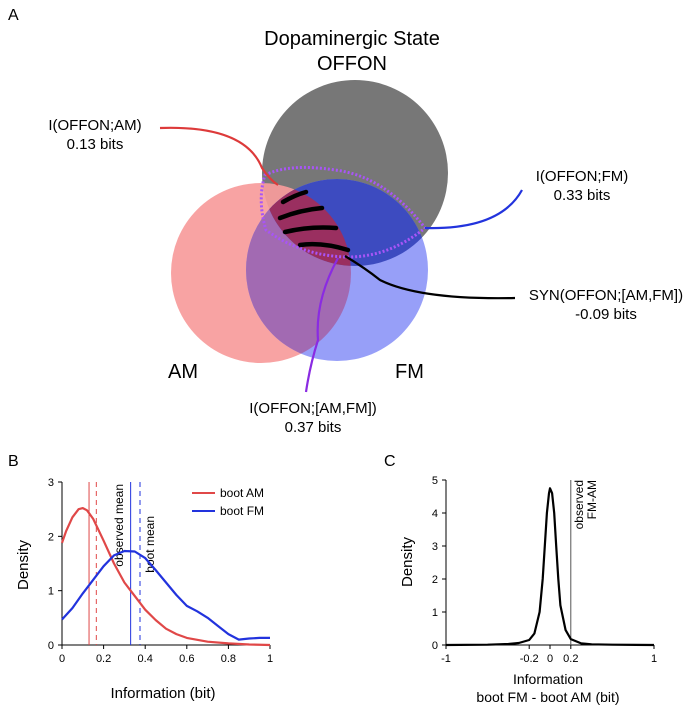  I want to click on b-legend-am: boot AM, so click(242, 493).